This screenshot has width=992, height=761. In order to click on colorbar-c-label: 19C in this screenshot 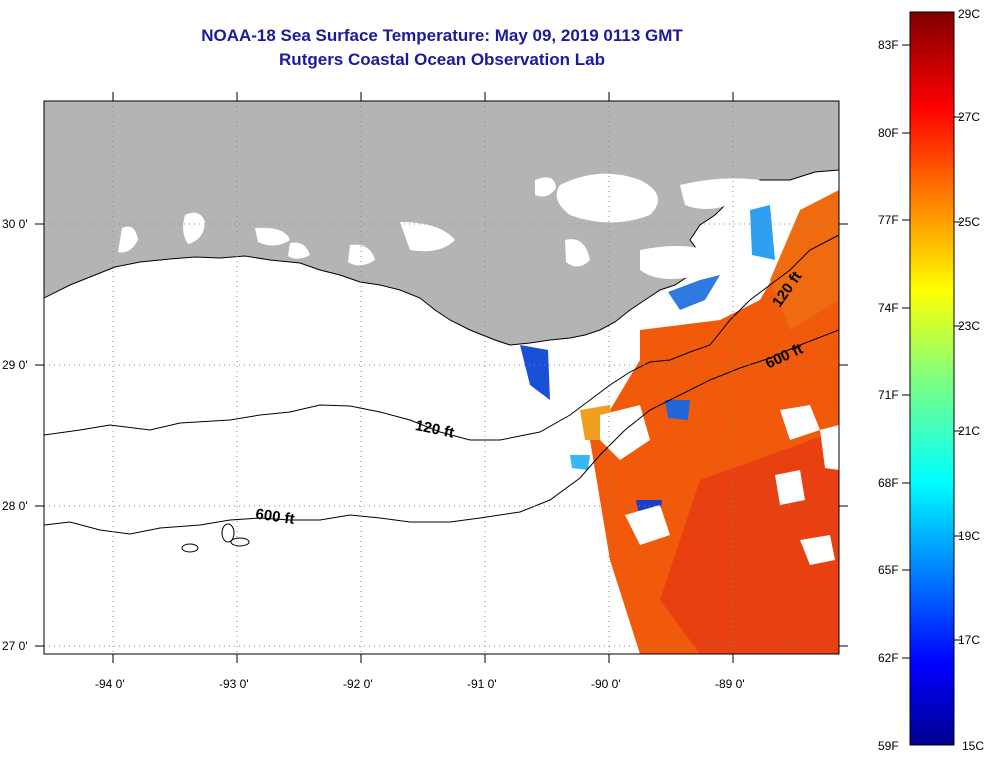, I will do `click(969, 536)`.